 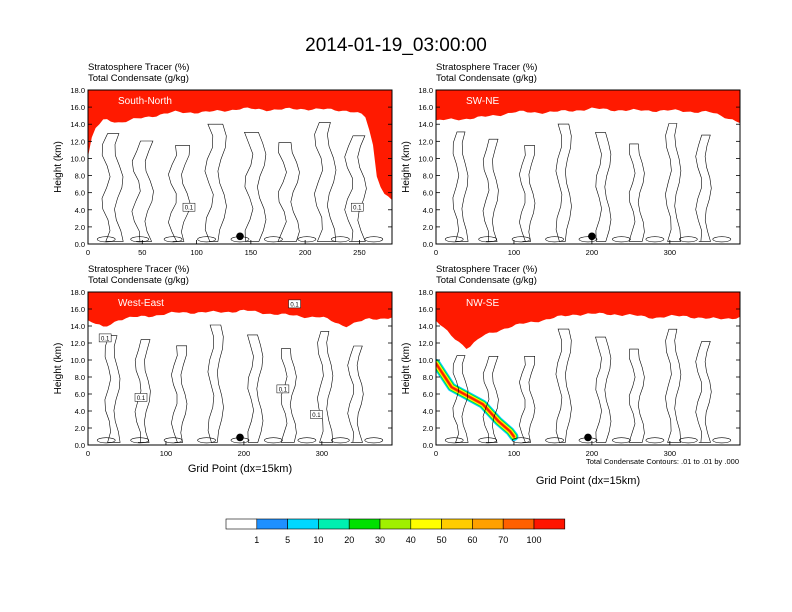 I want to click on x-axis-title-left: Grid Point (dx=15km), so click(x=240, y=469).